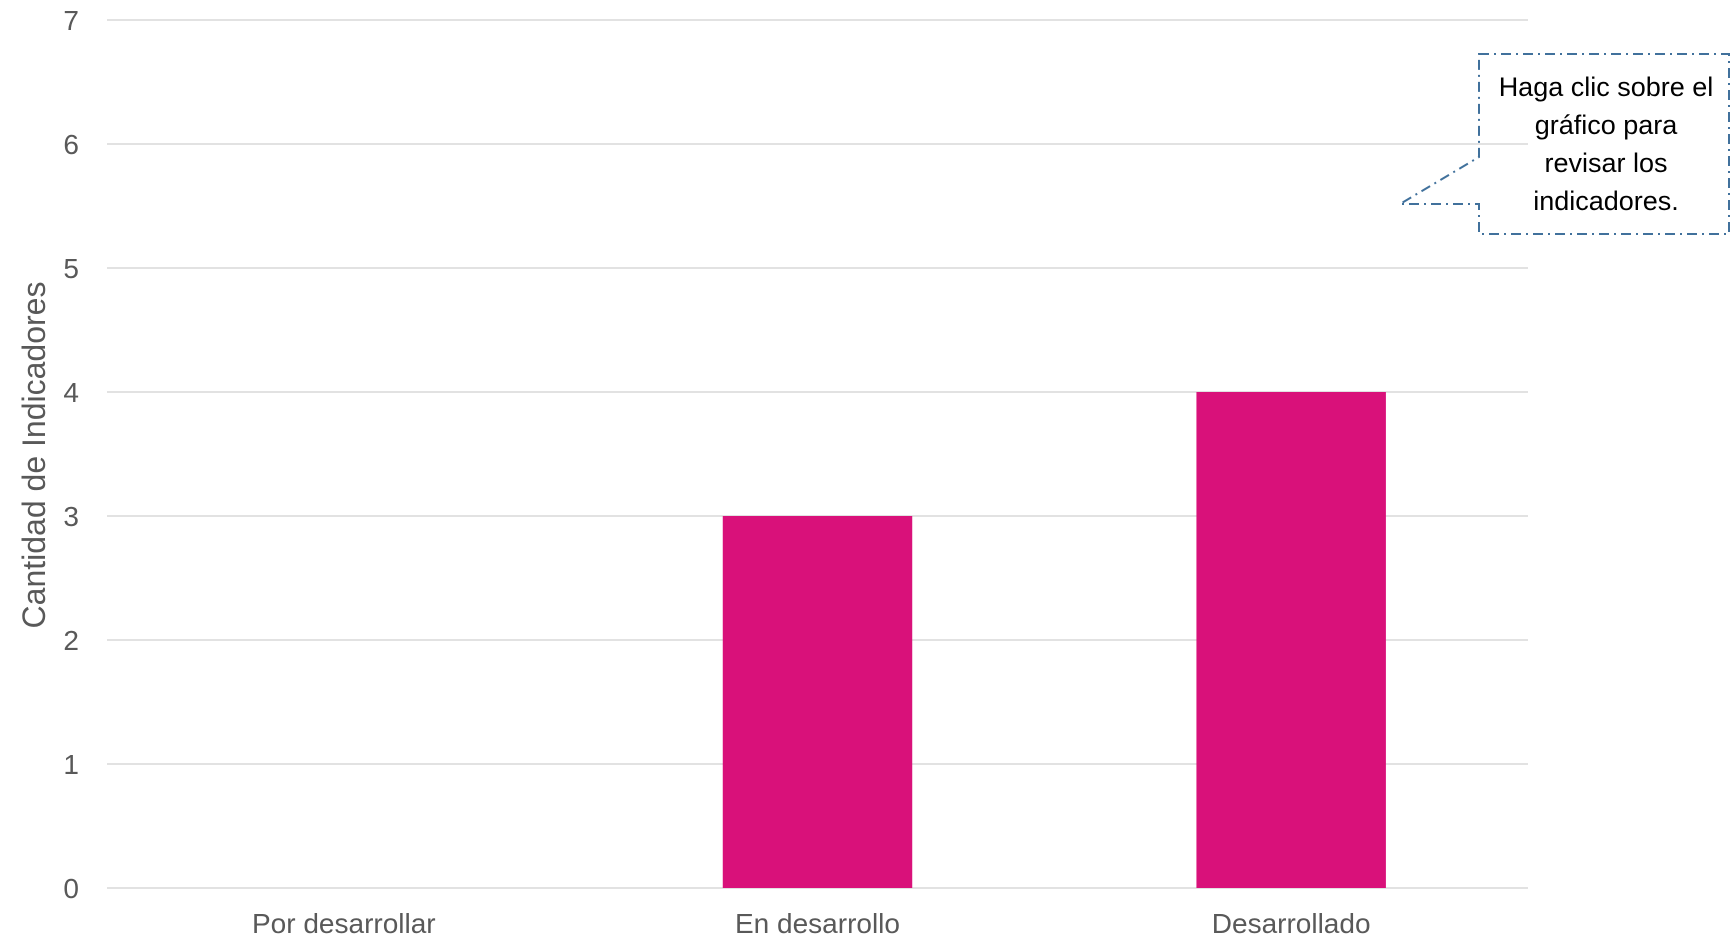 This screenshot has width=1731, height=944. Describe the element at coordinates (71, 764) in the screenshot. I see `y-tick-label: 1` at that location.